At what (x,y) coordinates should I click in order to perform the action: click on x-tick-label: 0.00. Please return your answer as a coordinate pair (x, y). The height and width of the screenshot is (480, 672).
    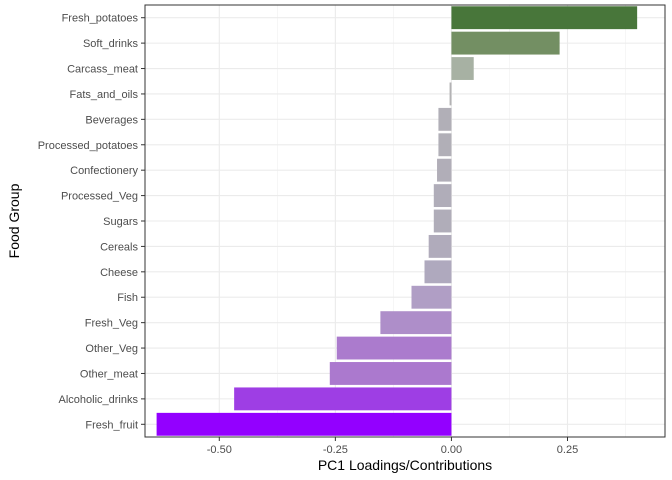
    Looking at the image, I should click on (451, 450).